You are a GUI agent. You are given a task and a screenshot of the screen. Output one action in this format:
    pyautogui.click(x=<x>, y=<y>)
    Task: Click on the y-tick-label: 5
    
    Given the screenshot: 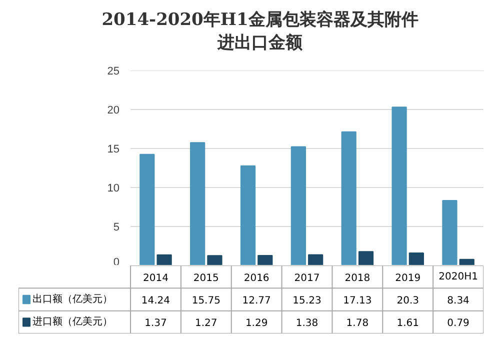 What is the action you would take?
    pyautogui.click(x=116, y=227)
    